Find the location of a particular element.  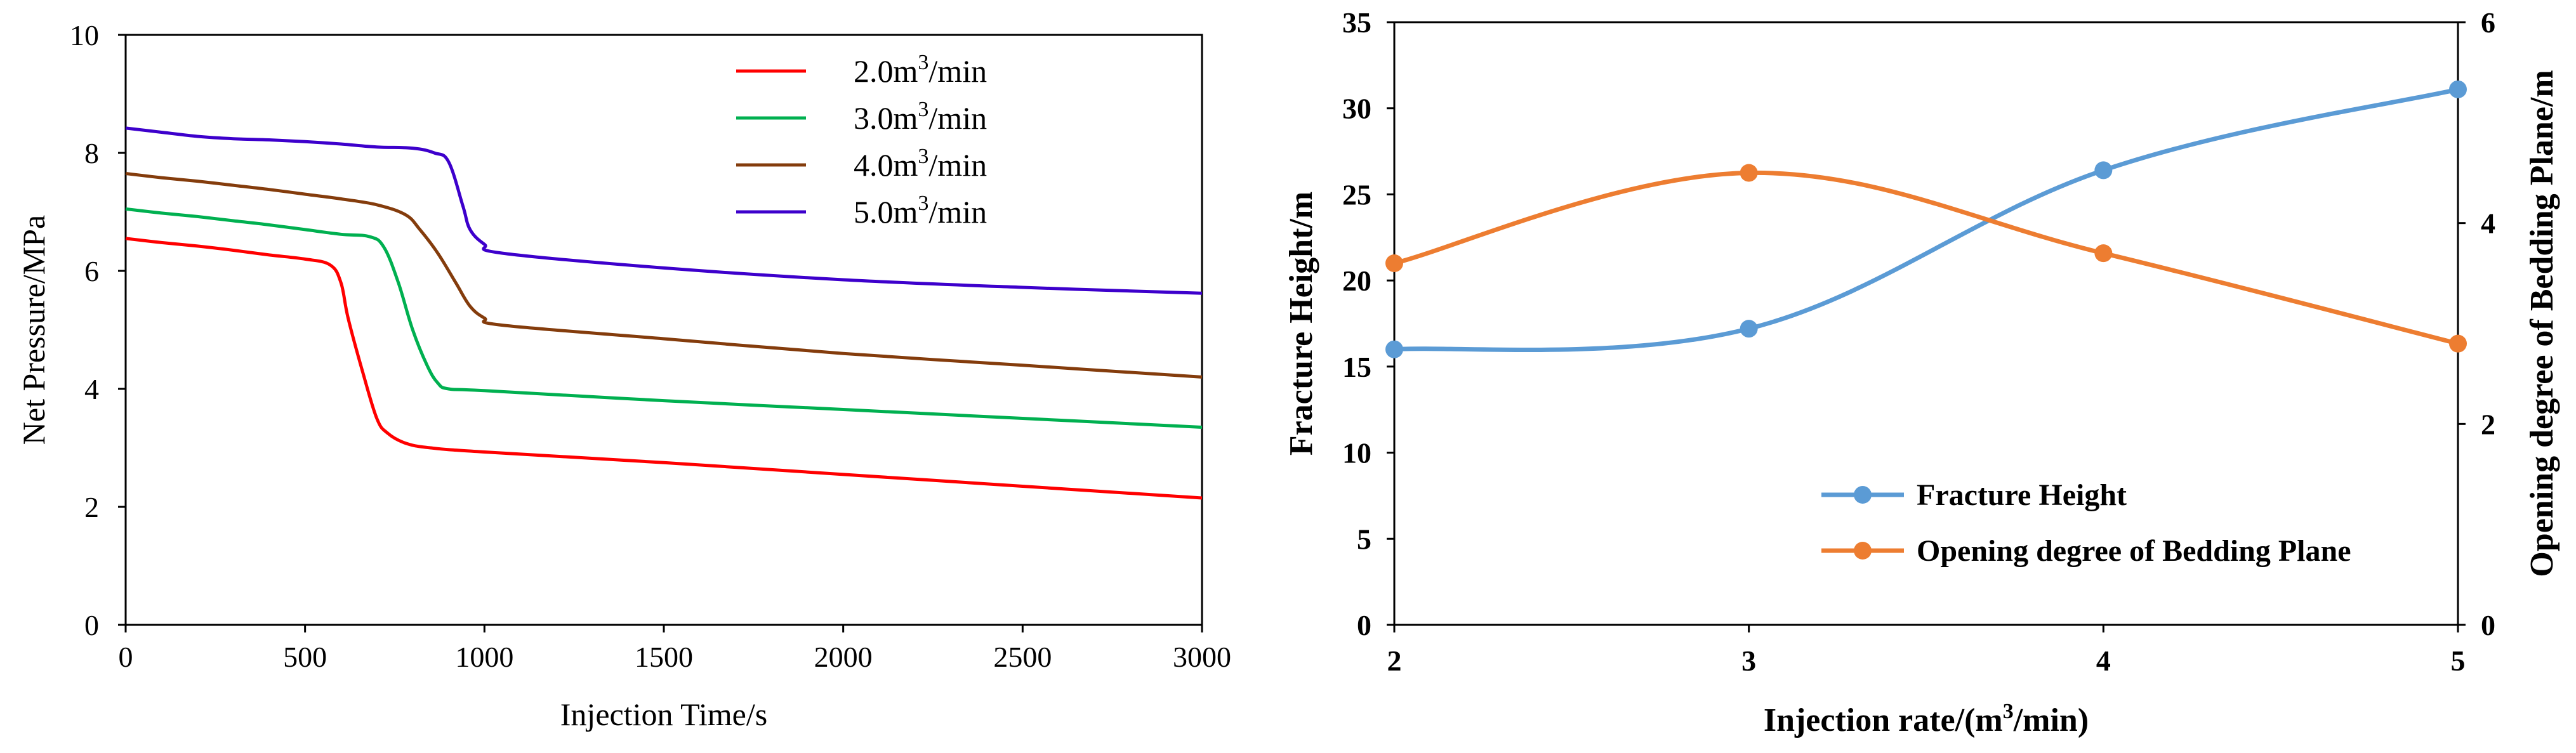

left-y-tick-label: 20 is located at coordinates (1356, 281).